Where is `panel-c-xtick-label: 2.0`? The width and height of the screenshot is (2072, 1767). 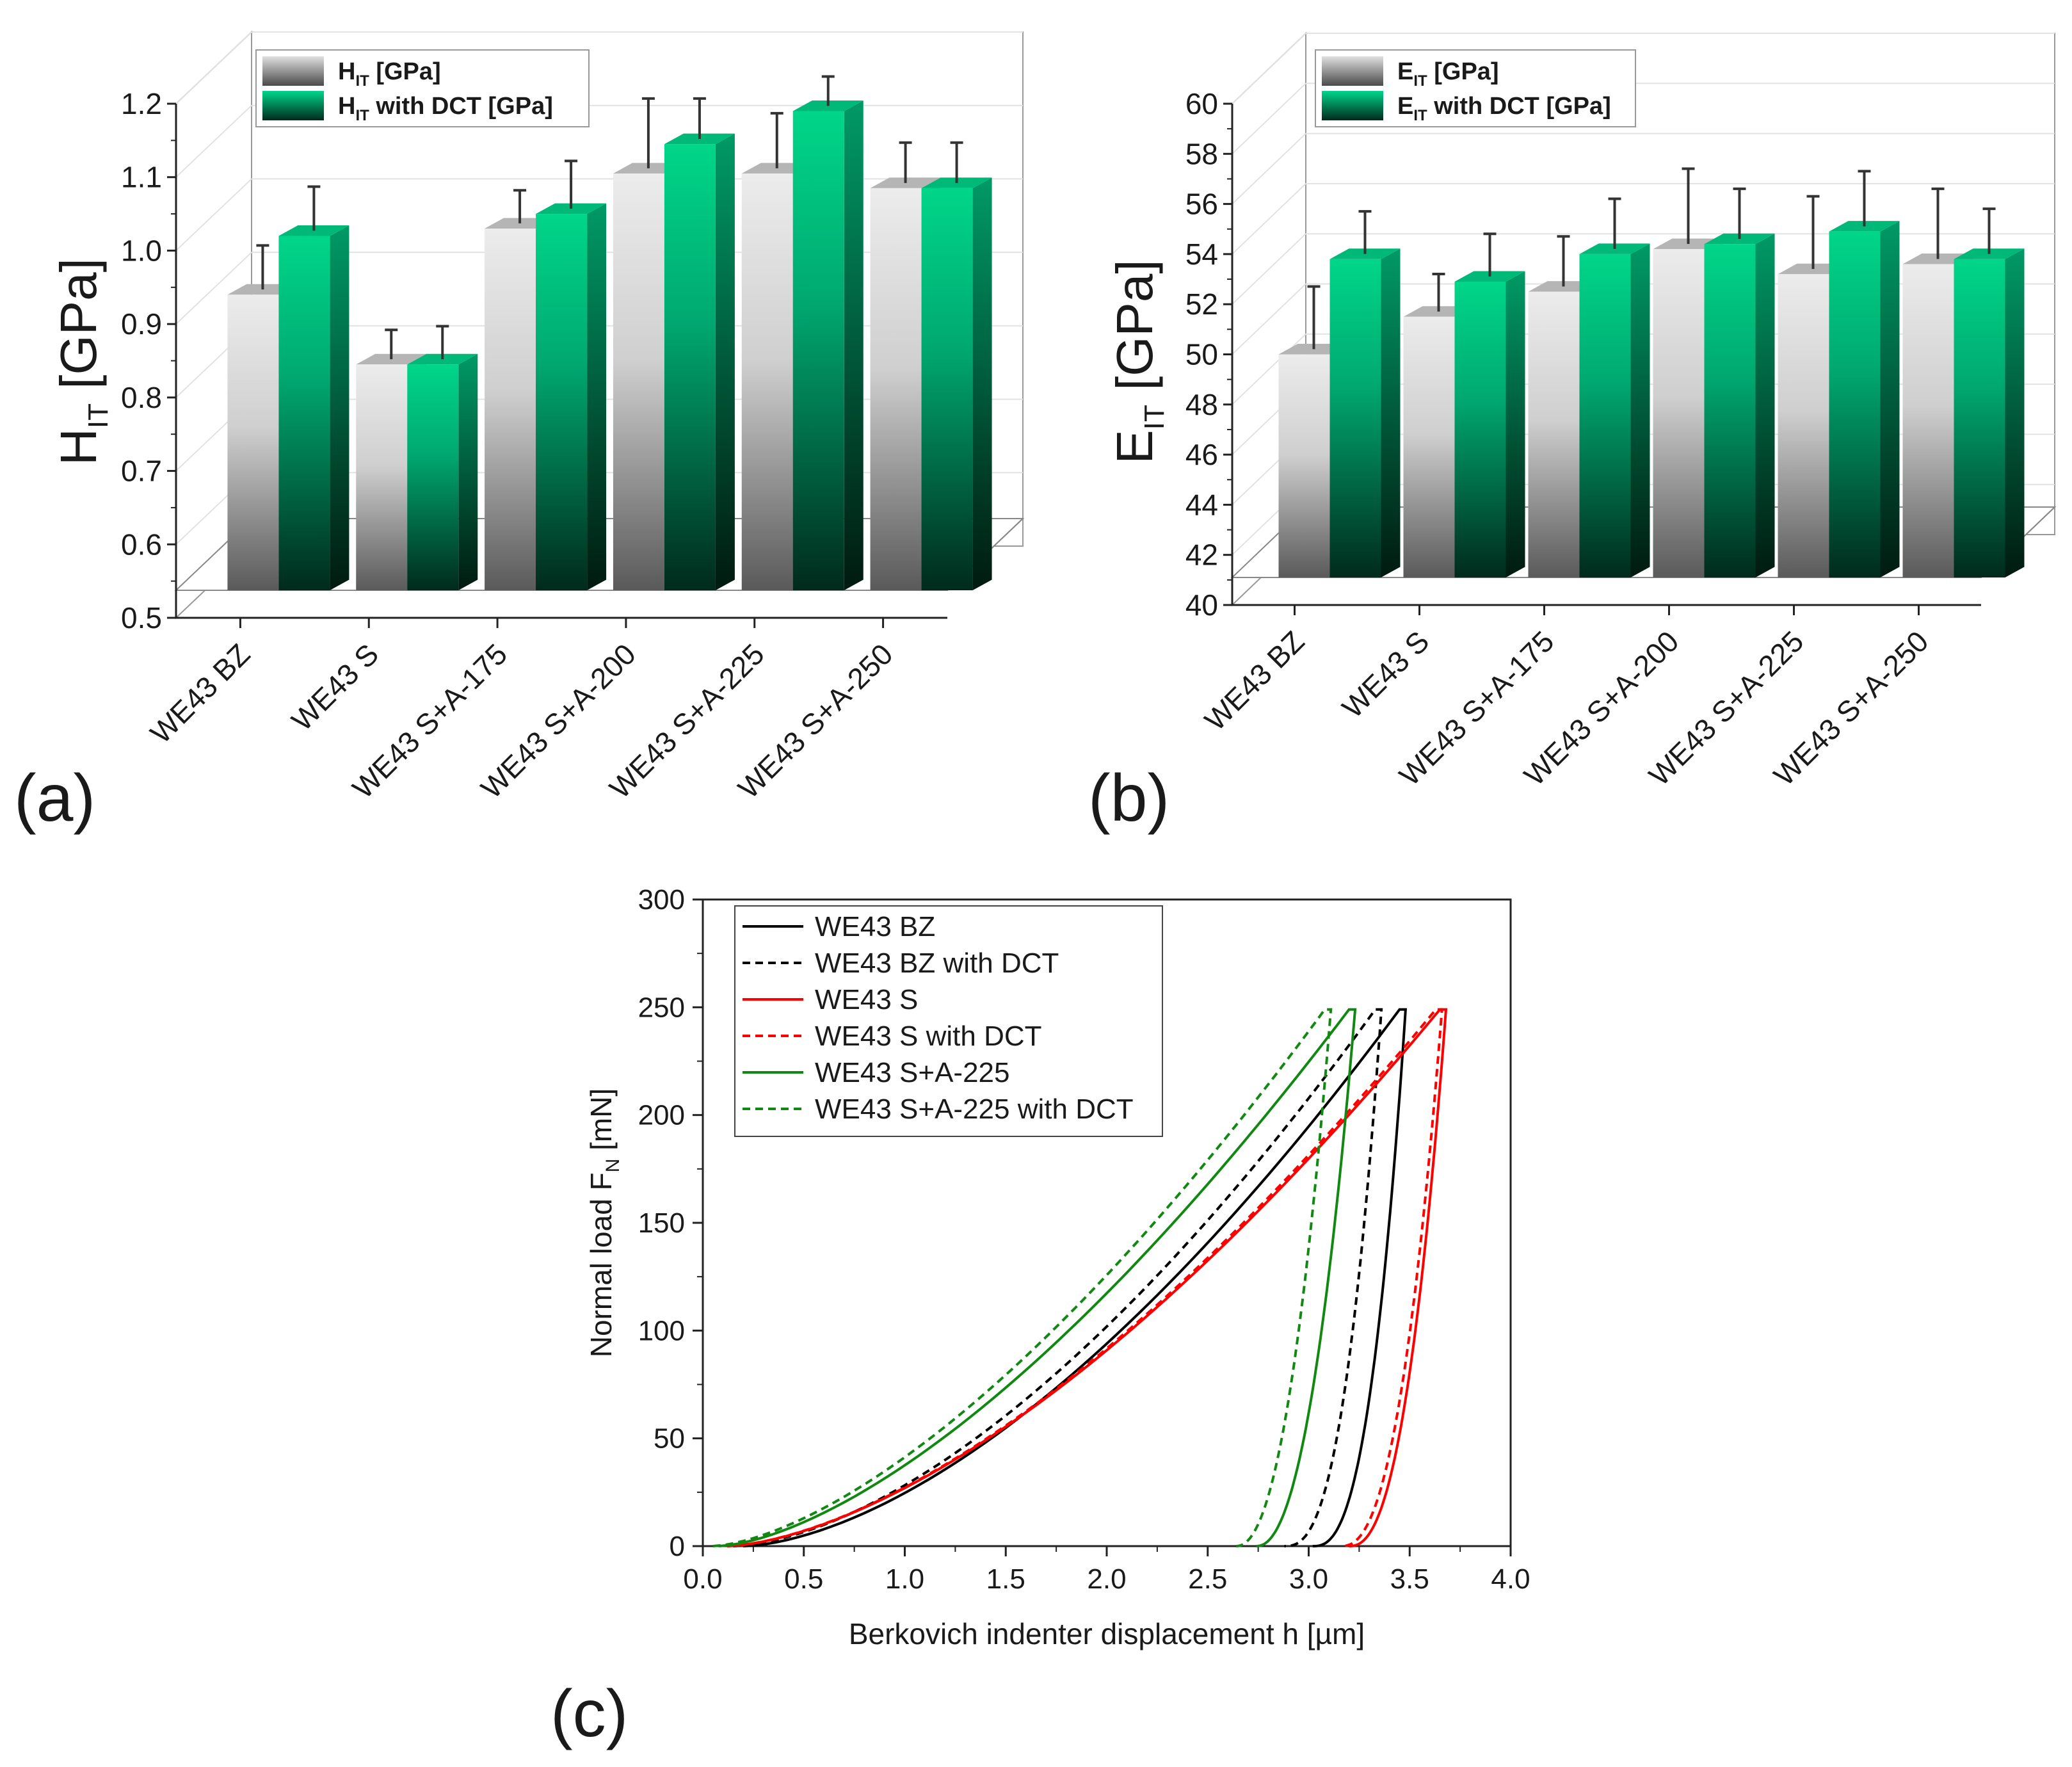
panel-c-xtick-label: 2.0 is located at coordinates (1106, 1579).